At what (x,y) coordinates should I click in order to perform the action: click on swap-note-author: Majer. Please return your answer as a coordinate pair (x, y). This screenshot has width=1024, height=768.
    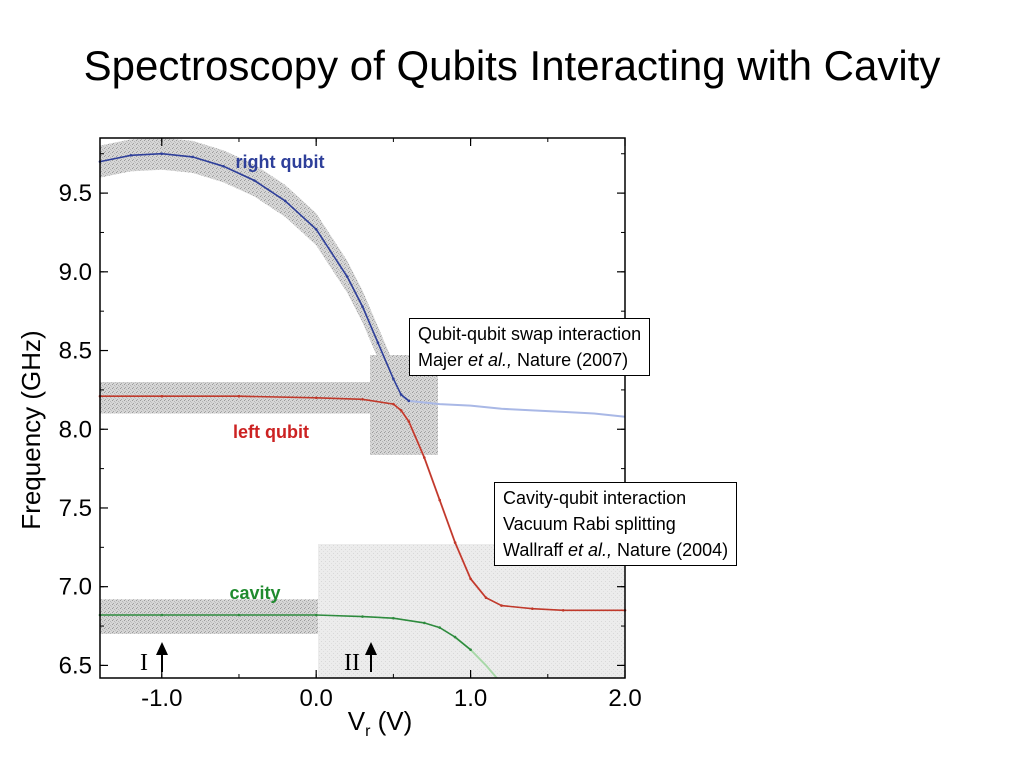
    Looking at the image, I should click on (443, 360).